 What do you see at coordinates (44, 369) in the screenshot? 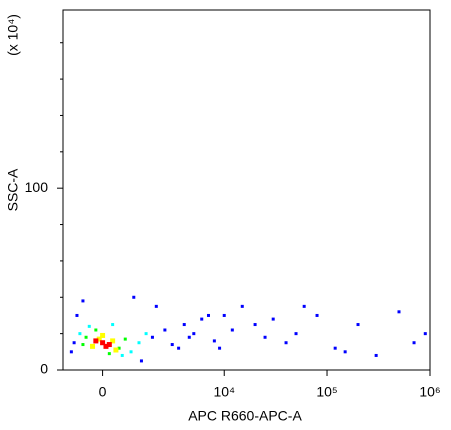
I see `y-tick-label: 0` at bounding box center [44, 369].